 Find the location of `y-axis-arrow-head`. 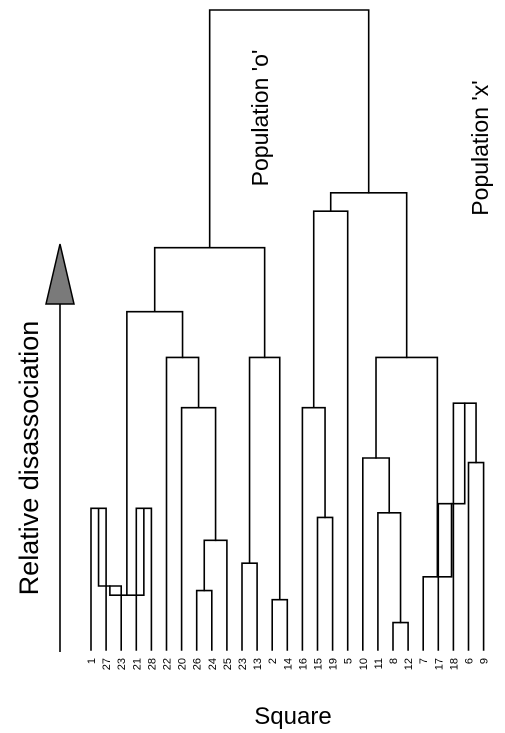

y-axis-arrow-head is located at coordinates (60, 274).